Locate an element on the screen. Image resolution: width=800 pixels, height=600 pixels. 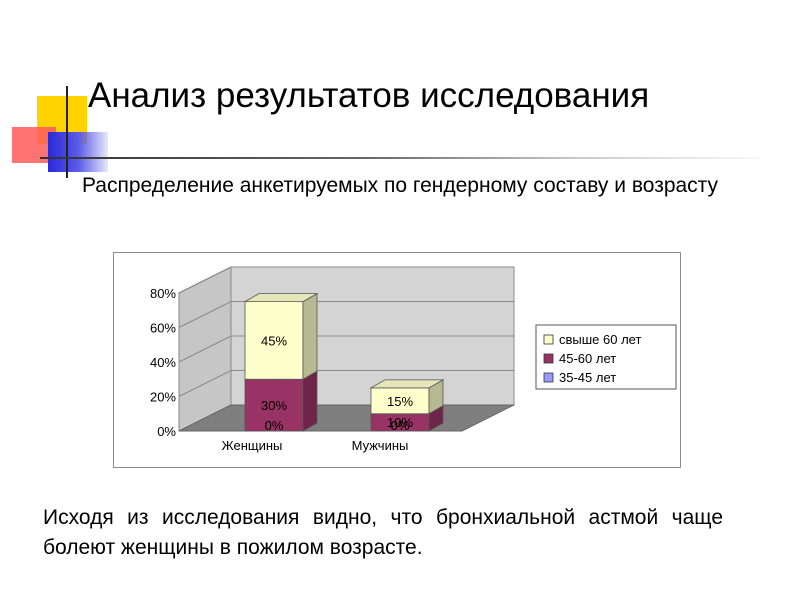
legend-label: 45-60 лет is located at coordinates (587, 358).